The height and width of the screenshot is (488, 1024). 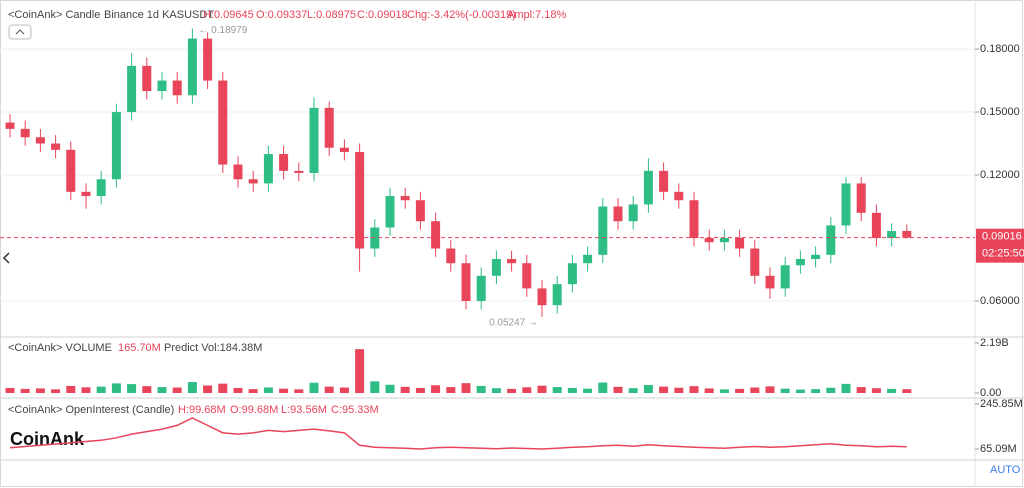 What do you see at coordinates (513, 322) in the screenshot?
I see `extreme-label: 0.05247 →` at bounding box center [513, 322].